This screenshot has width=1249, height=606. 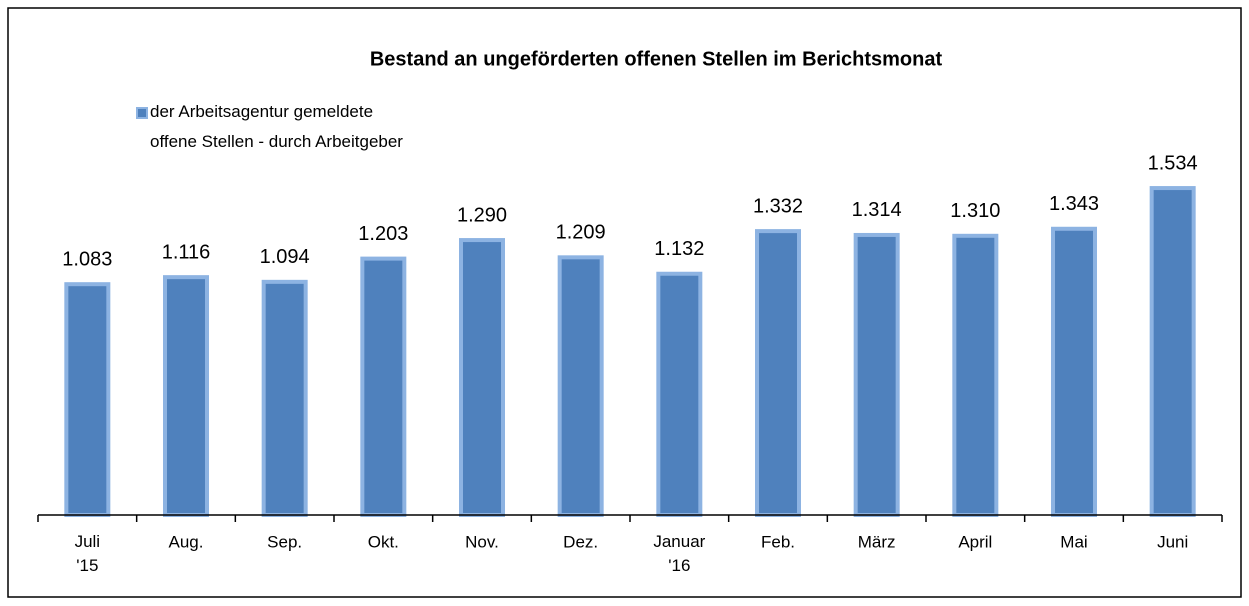 I want to click on data-label: 1.209, so click(x=581, y=233).